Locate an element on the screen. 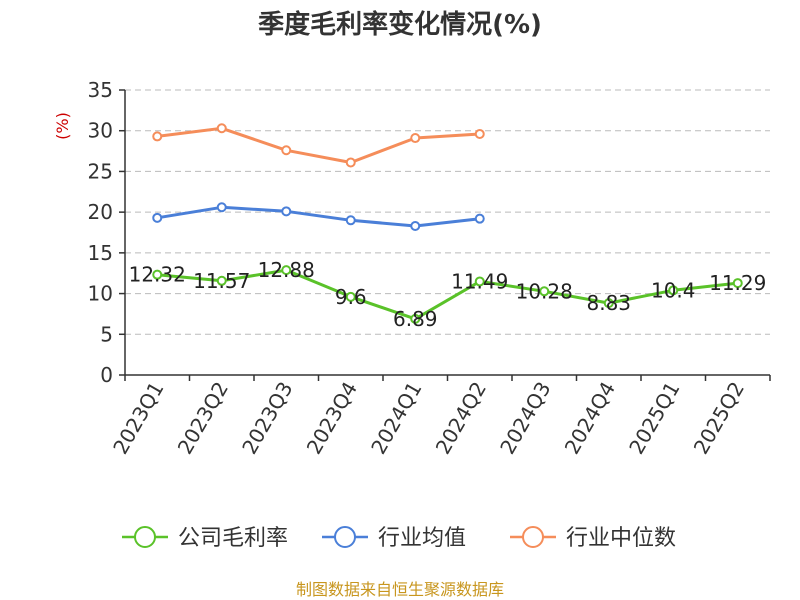  legend-item-3: 行业中位数 is located at coordinates (593, 538).